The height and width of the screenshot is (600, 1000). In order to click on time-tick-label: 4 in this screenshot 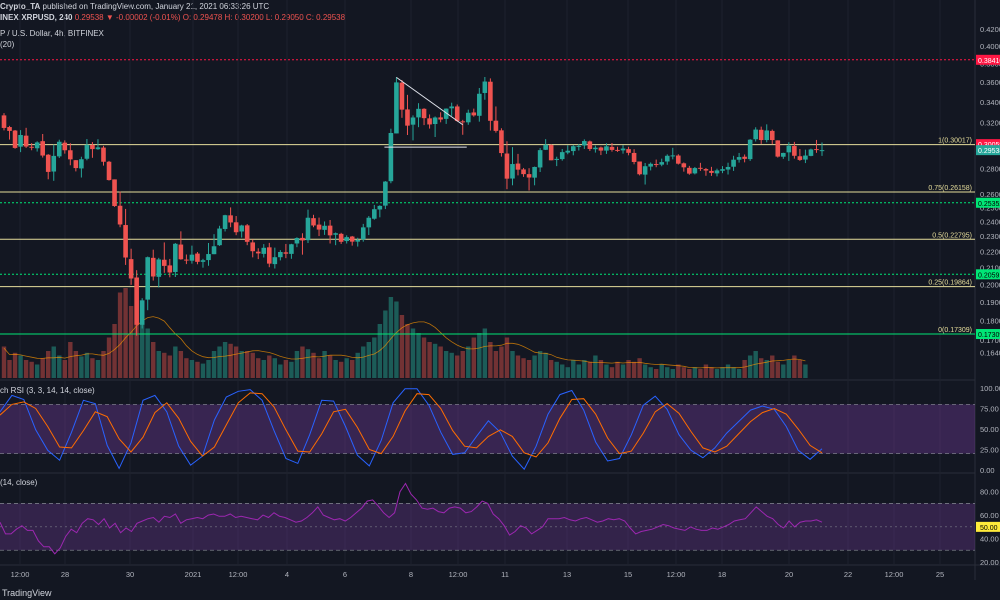, I will do `click(287, 574)`.